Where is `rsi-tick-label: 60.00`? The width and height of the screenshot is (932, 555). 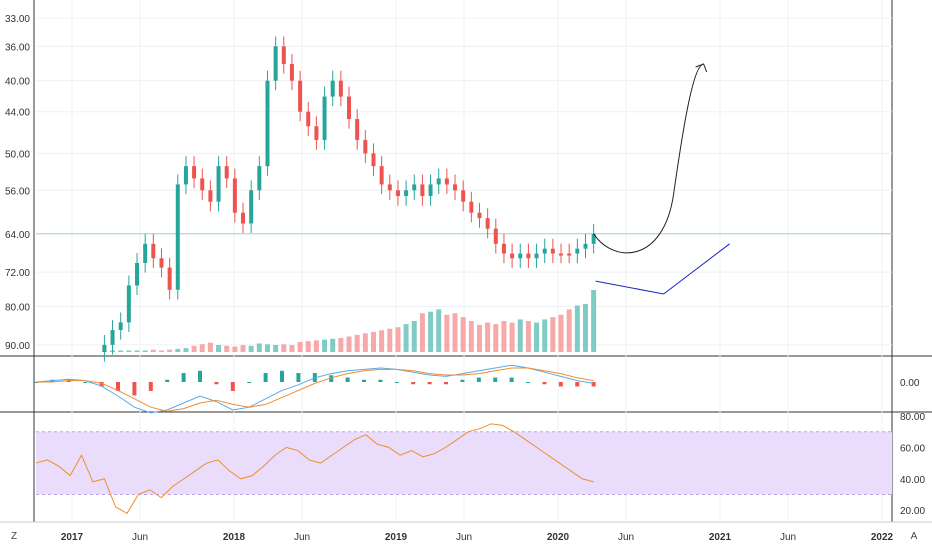 rsi-tick-label: 60.00 is located at coordinates (912, 448).